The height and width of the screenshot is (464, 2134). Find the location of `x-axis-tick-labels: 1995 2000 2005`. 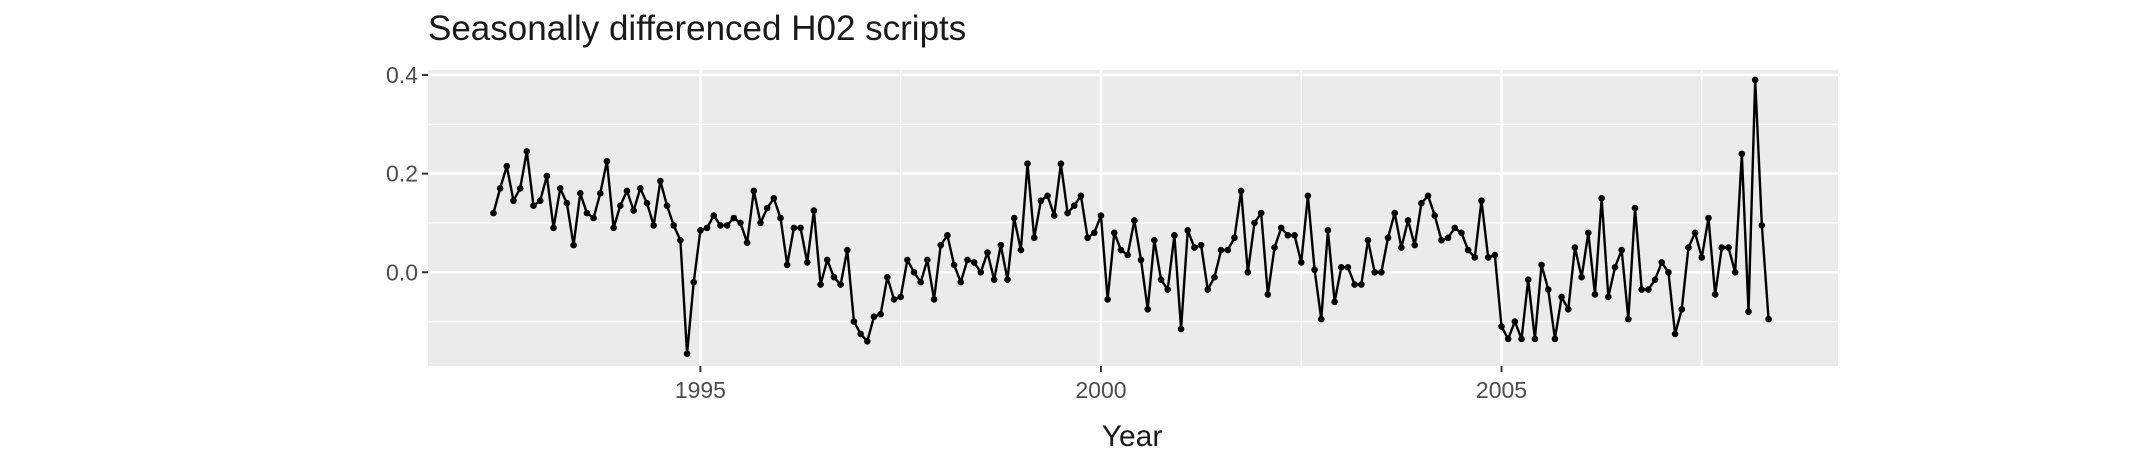

x-axis-tick-labels: 1995 2000 2005 is located at coordinates (1101, 390).